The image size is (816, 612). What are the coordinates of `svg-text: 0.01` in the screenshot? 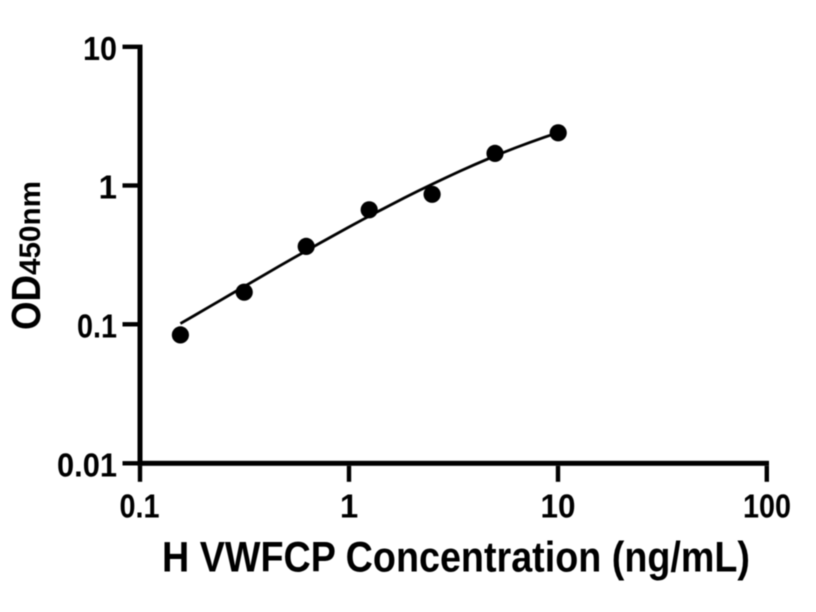 It's located at (87, 464).